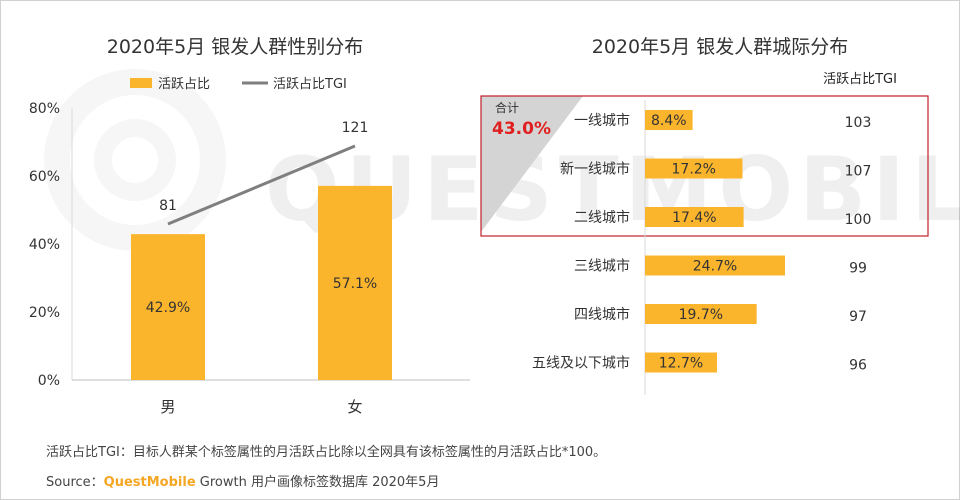 This screenshot has width=960, height=500. I want to click on highlight-box, so click(704, 166).